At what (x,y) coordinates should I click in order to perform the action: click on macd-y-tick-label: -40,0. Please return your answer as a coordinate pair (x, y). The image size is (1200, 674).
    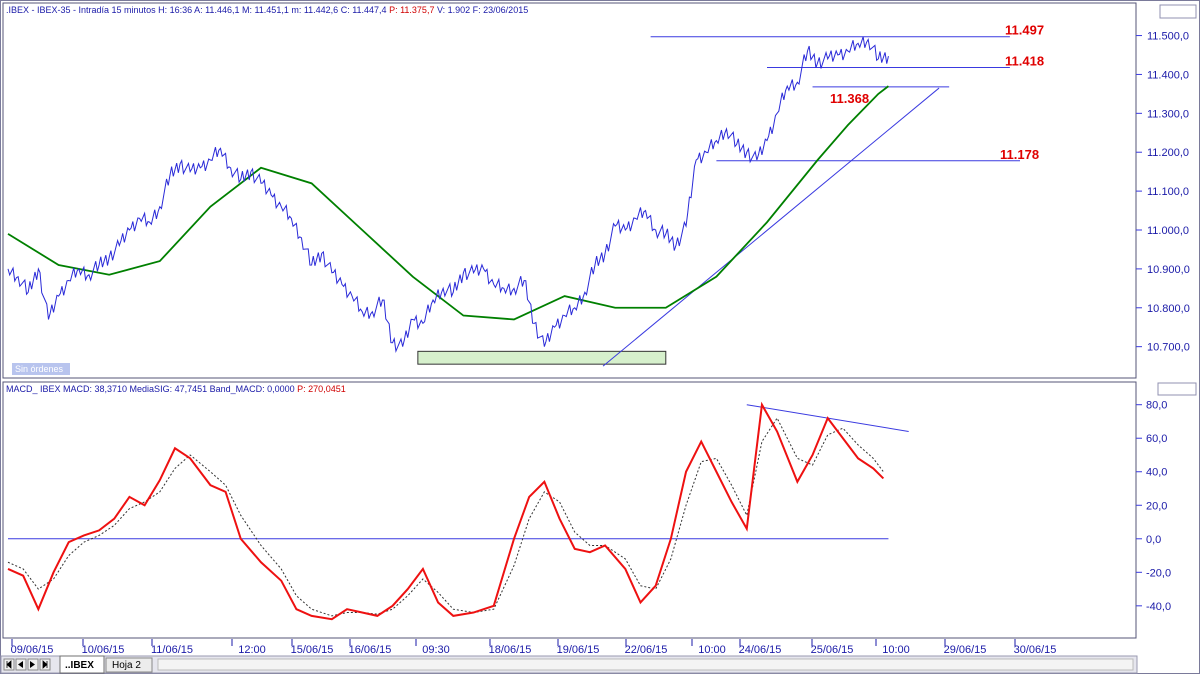
    Looking at the image, I should click on (1158, 607).